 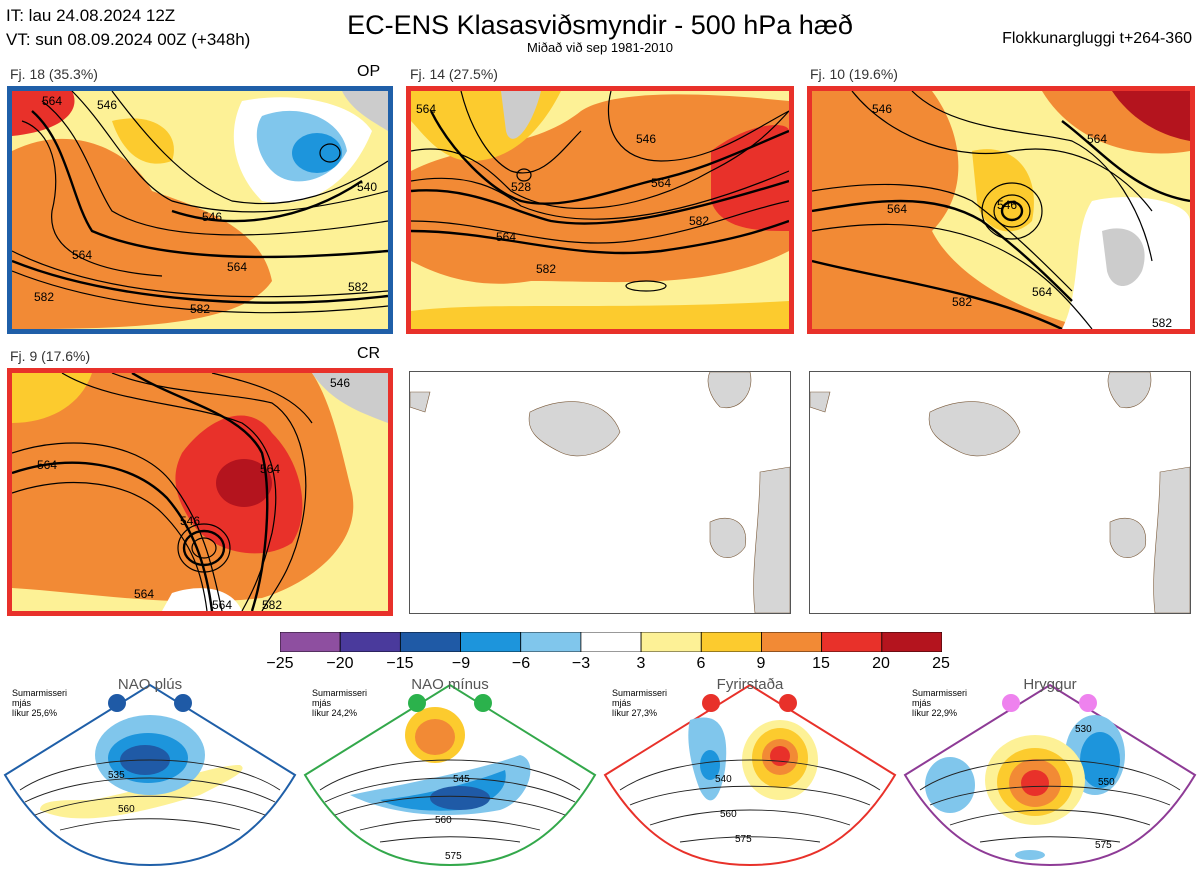 I want to click on colorbar-tick: 25, so click(x=941, y=663).